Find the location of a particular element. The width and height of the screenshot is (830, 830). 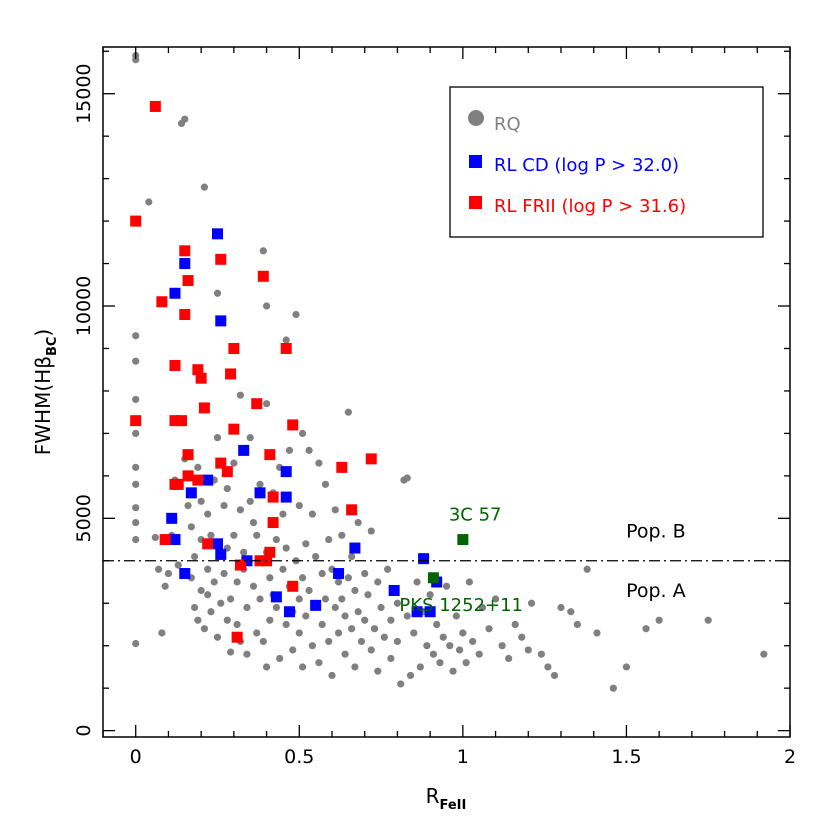

special-point-label: PKS 1252+11 is located at coordinates (461, 605).